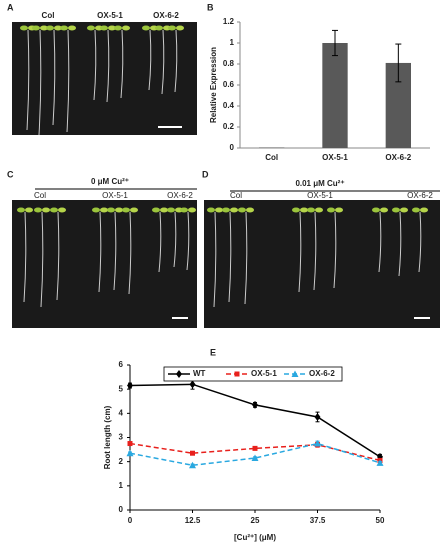 The width and height of the screenshot is (445, 550). Describe the element at coordinates (229, 84) in the screenshot. I see `y-tick-label: 0.6` at that location.